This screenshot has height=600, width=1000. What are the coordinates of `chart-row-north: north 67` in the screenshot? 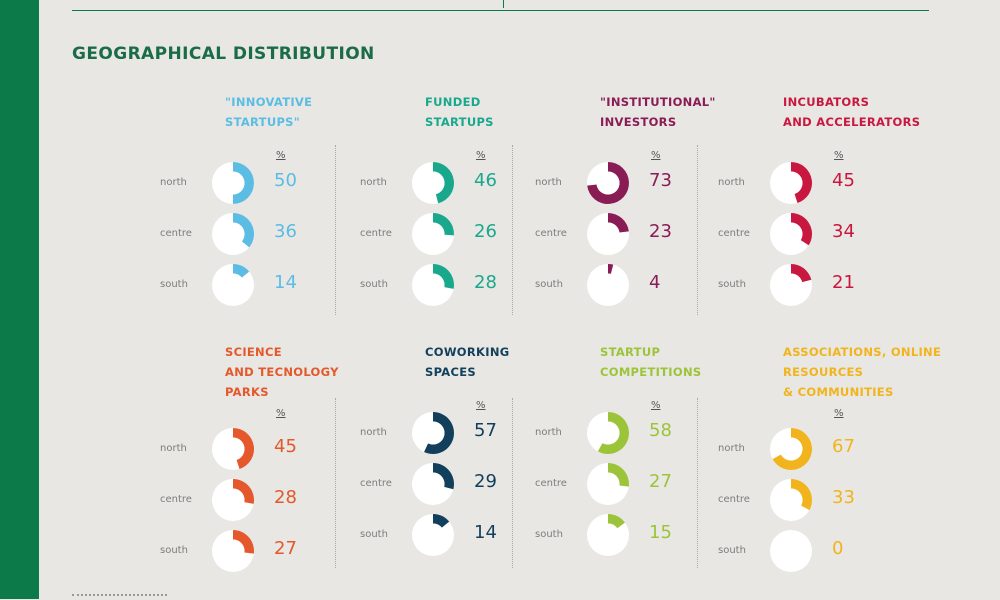 It's located at (805, 449).